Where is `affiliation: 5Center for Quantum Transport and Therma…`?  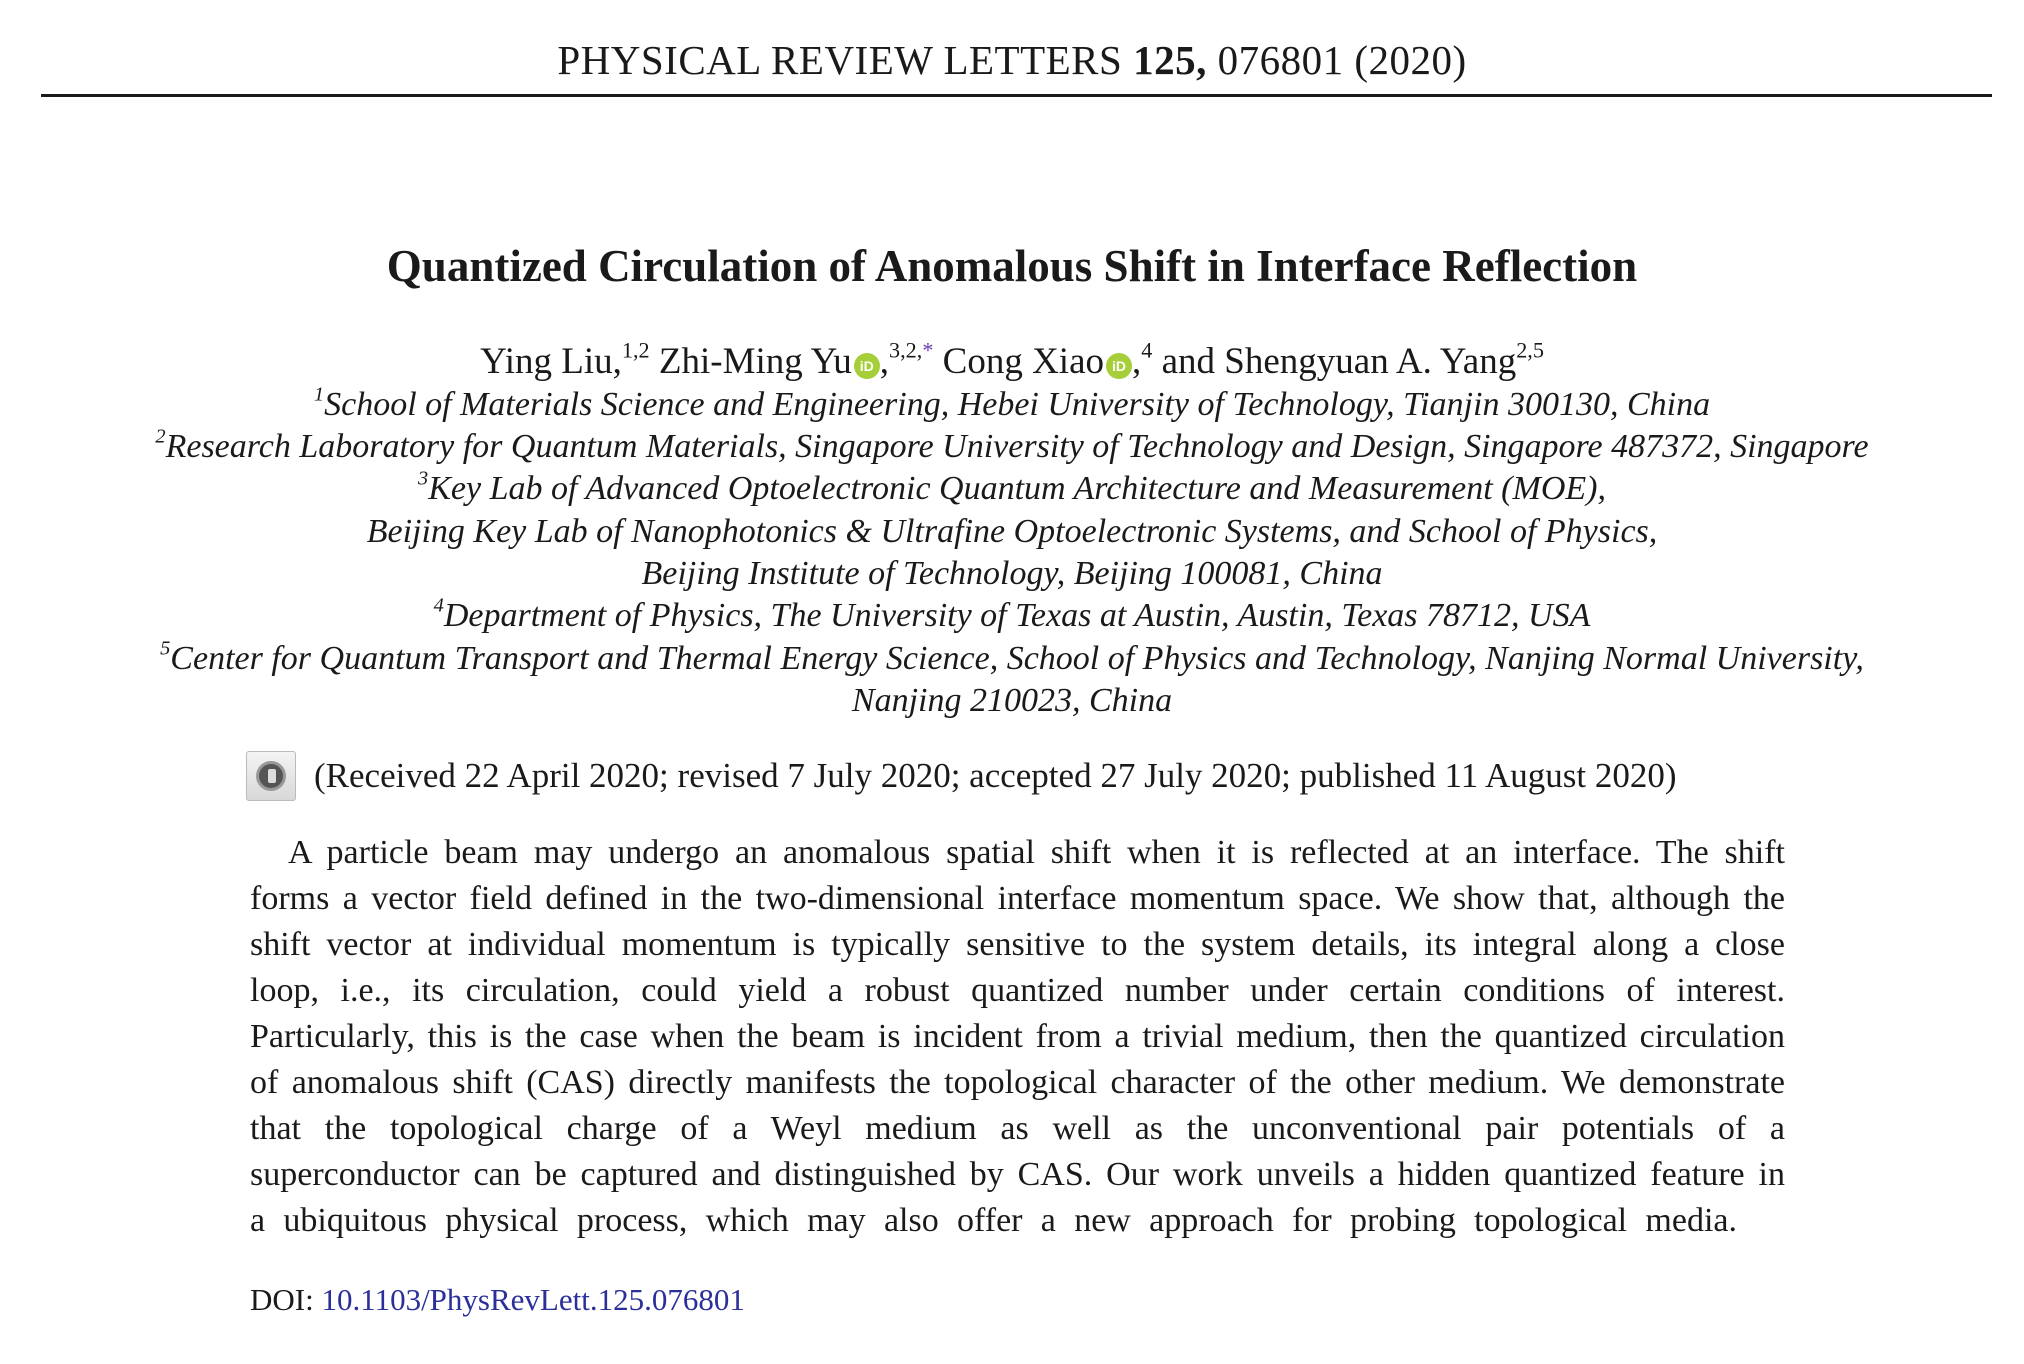 affiliation: 5Center for Quantum Transport and Therma… is located at coordinates (1012, 657).